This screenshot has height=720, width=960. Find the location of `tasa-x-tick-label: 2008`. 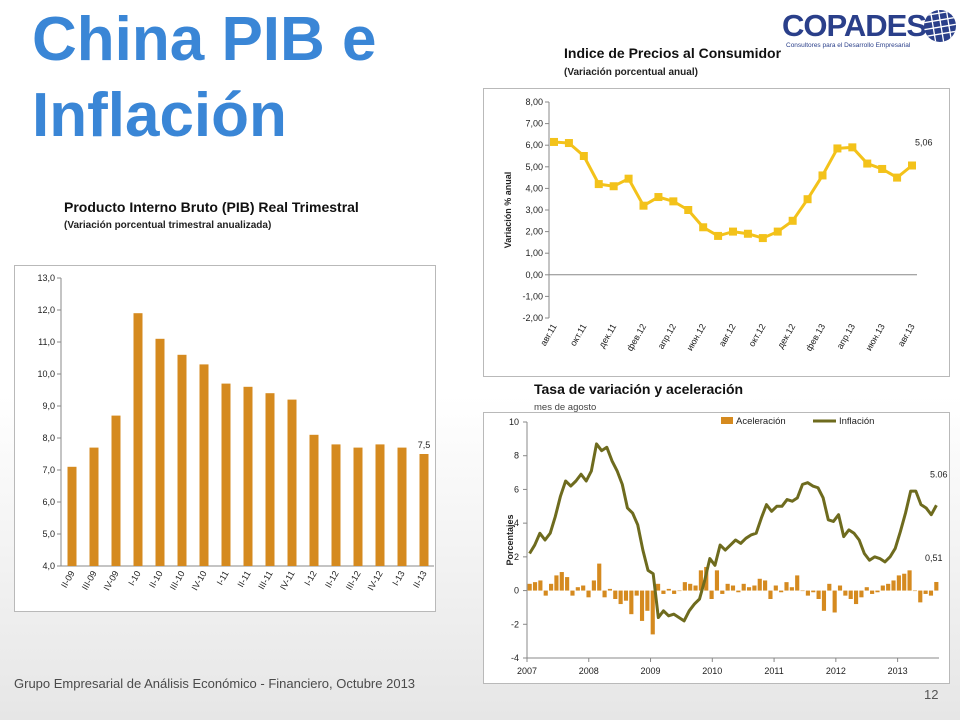

tasa-x-tick-label: 2008 is located at coordinates (589, 671).